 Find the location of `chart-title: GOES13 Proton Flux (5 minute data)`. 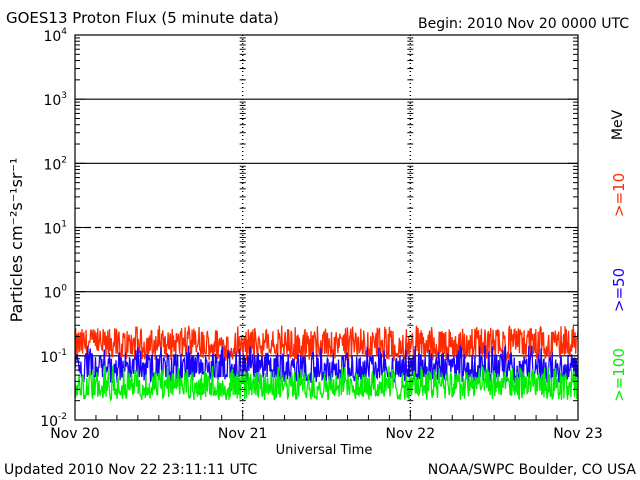

chart-title: GOES13 Proton Flux (5 minute data) is located at coordinates (142, 18).